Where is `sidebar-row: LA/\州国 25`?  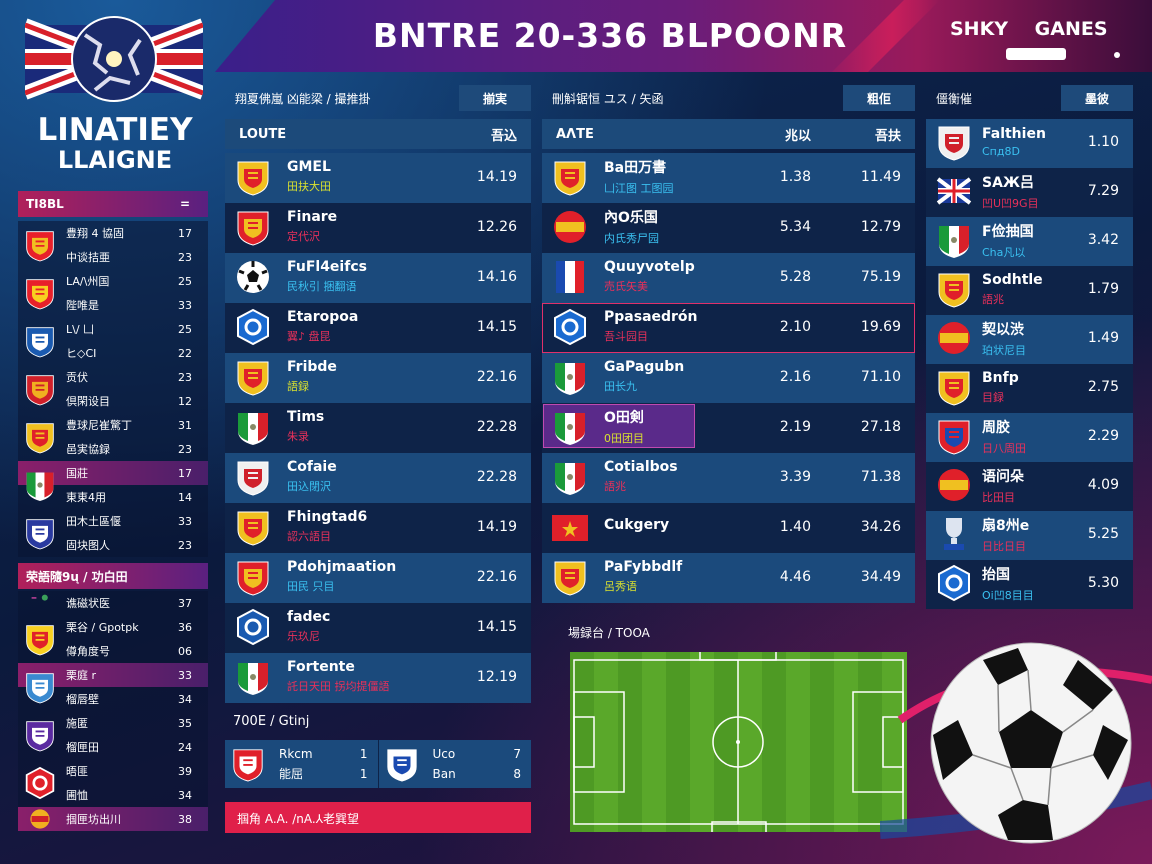 sidebar-row: LA/\州国 25 is located at coordinates (113, 281).